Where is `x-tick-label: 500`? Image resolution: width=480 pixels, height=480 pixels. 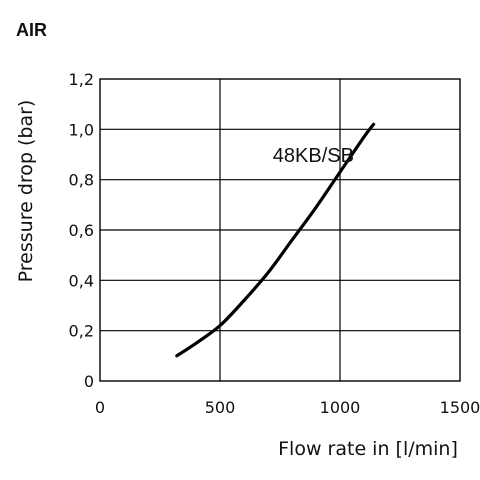
x-tick-label: 500 is located at coordinates (220, 407).